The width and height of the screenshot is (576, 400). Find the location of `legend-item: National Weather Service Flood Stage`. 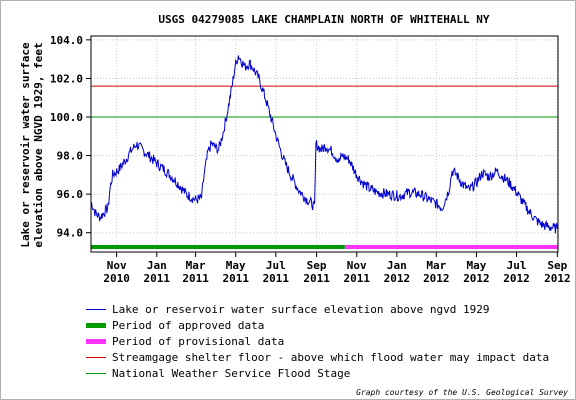

legend-item: National Weather Service Flood Stage is located at coordinates (218, 373).